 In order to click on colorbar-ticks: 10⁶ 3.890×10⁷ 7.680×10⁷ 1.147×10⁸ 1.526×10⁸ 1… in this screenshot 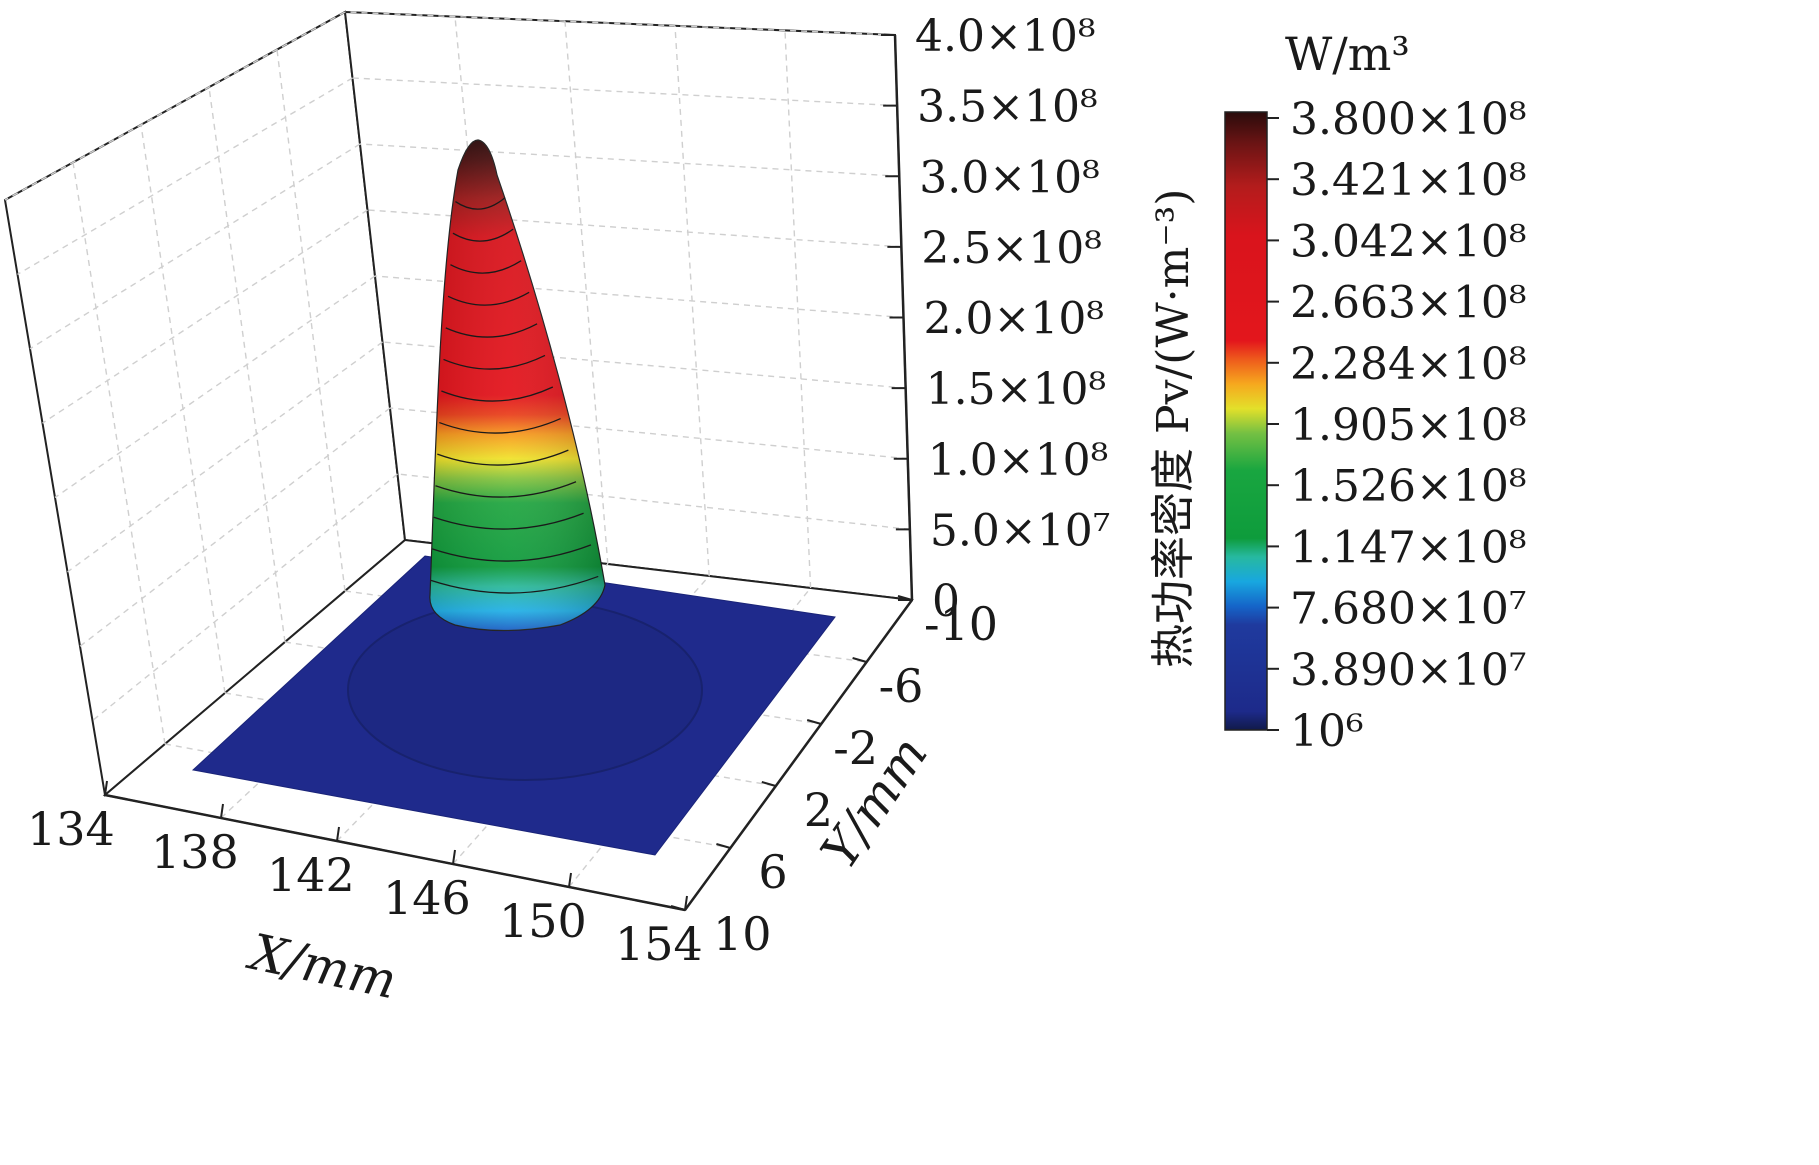, I will do `click(1396, 425)`.